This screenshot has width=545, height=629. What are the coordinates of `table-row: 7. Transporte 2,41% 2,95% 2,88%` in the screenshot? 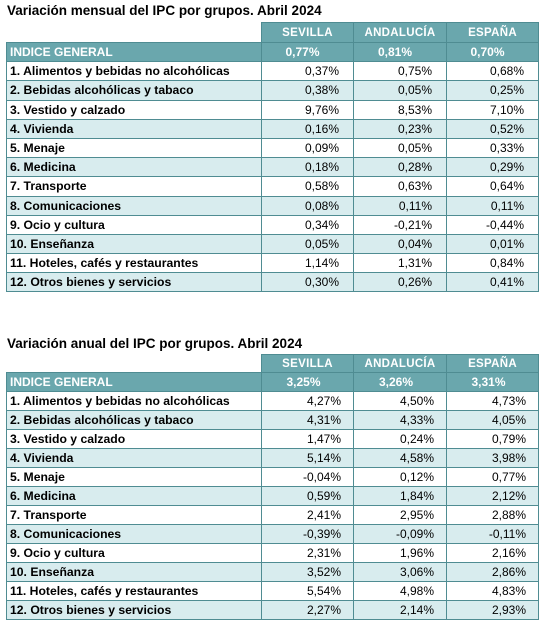 It's located at (272, 515).